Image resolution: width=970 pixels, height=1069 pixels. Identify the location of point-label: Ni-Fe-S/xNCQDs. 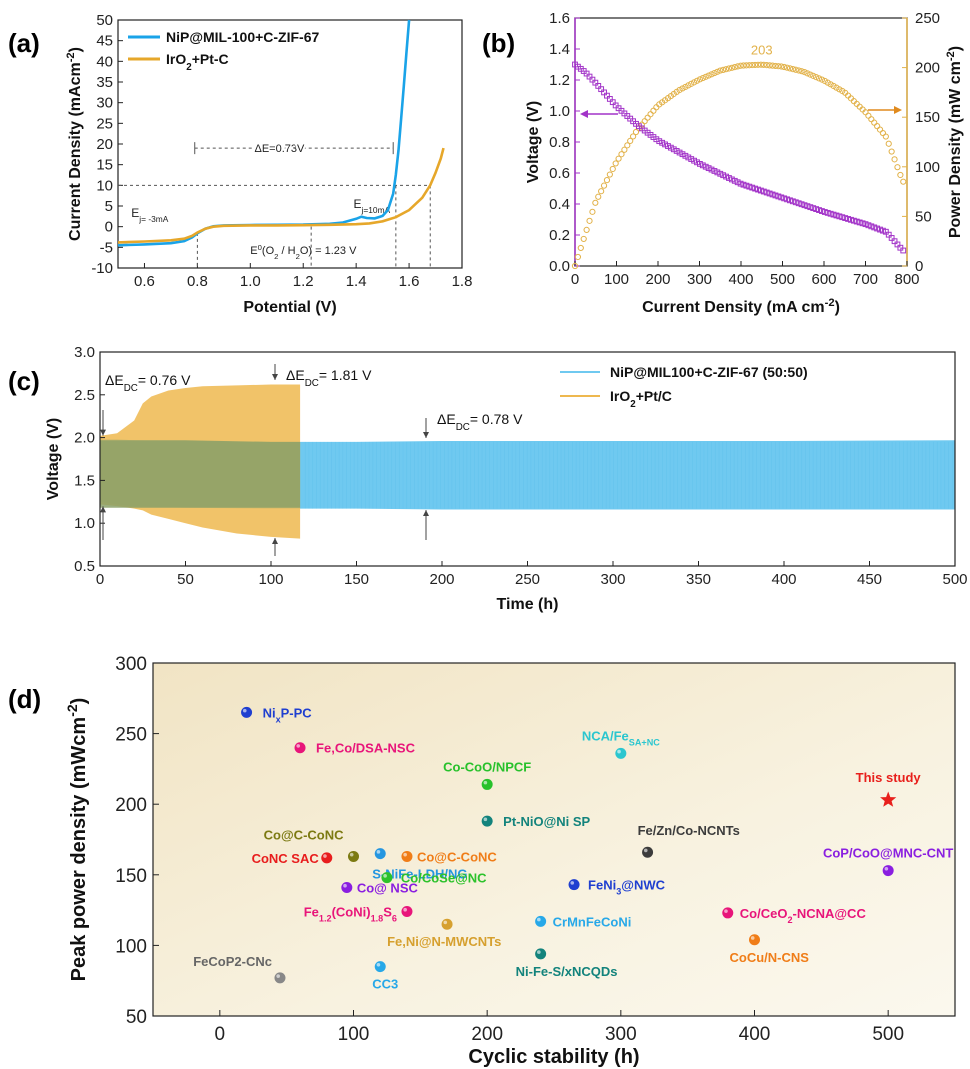
(567, 971).